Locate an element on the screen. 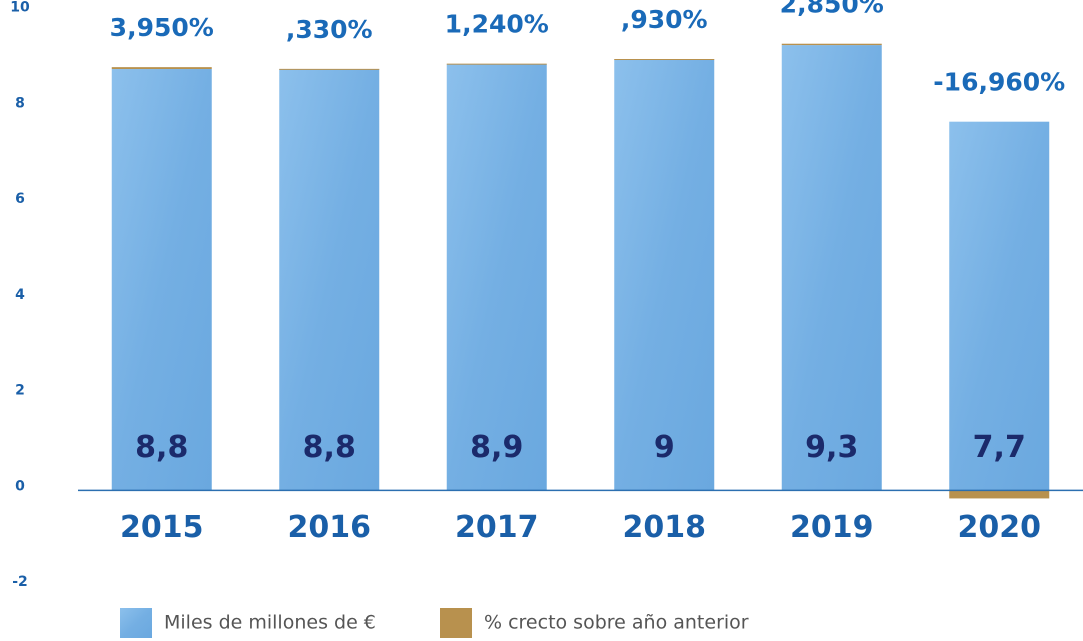  y-tick-label: 0 is located at coordinates (20, 486).